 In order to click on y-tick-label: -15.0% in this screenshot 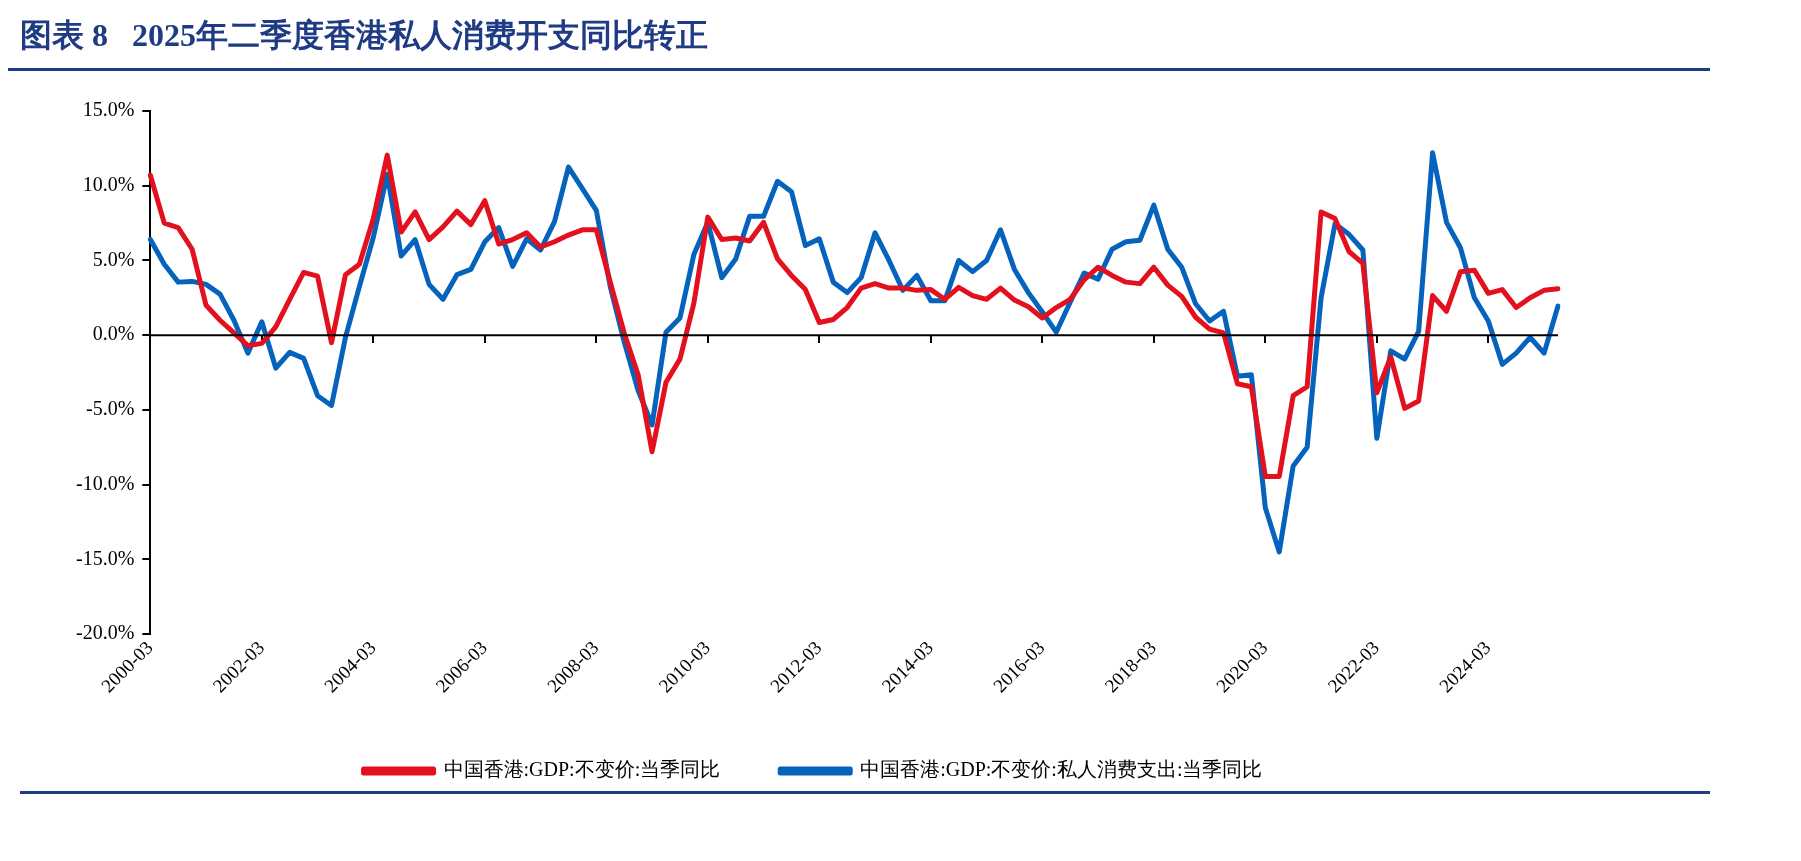, I will do `click(105, 557)`.